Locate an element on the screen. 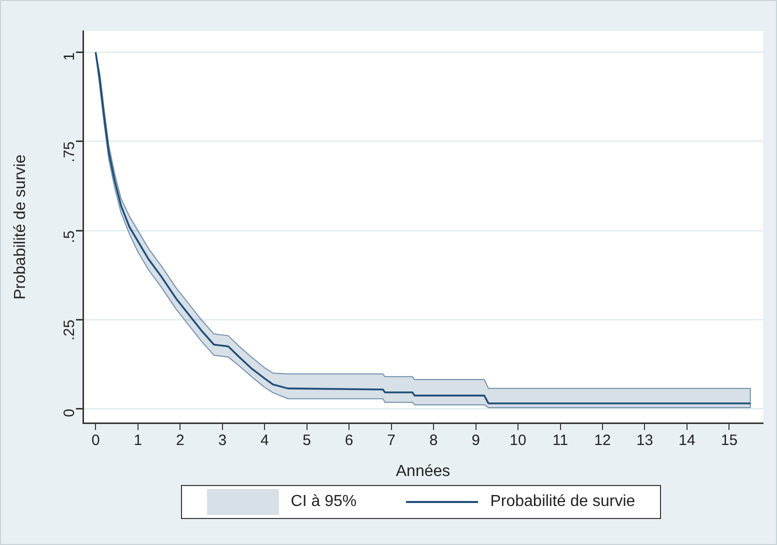 The image size is (777, 545). x-tick-label: 14 is located at coordinates (687, 441).